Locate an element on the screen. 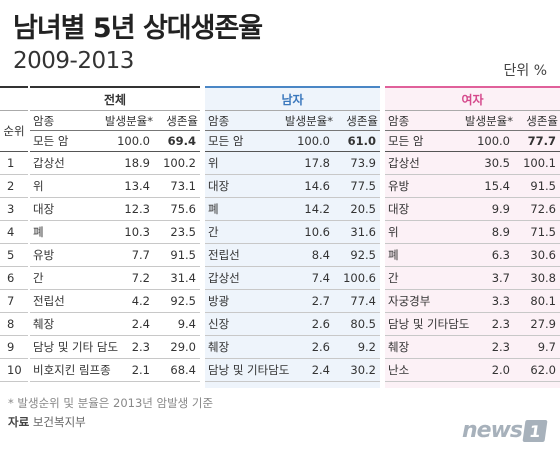 This screenshot has width=560, height=457. survival-cell: 80.1 is located at coordinates (543, 301).